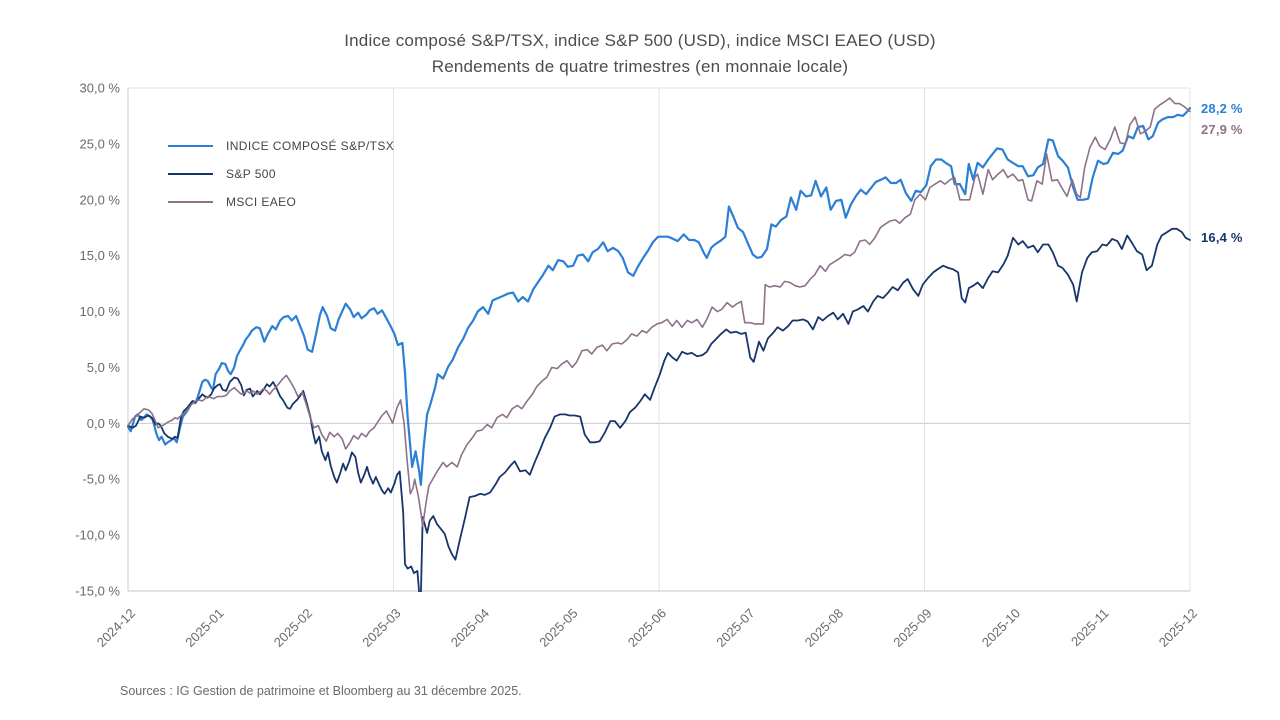  Describe the element at coordinates (101, 479) in the screenshot. I see `y-axis-tick-label: -5,0 %` at that location.